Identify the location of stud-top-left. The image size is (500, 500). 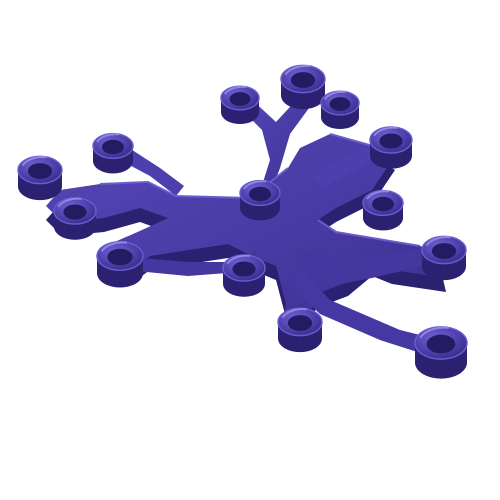
(240, 105).